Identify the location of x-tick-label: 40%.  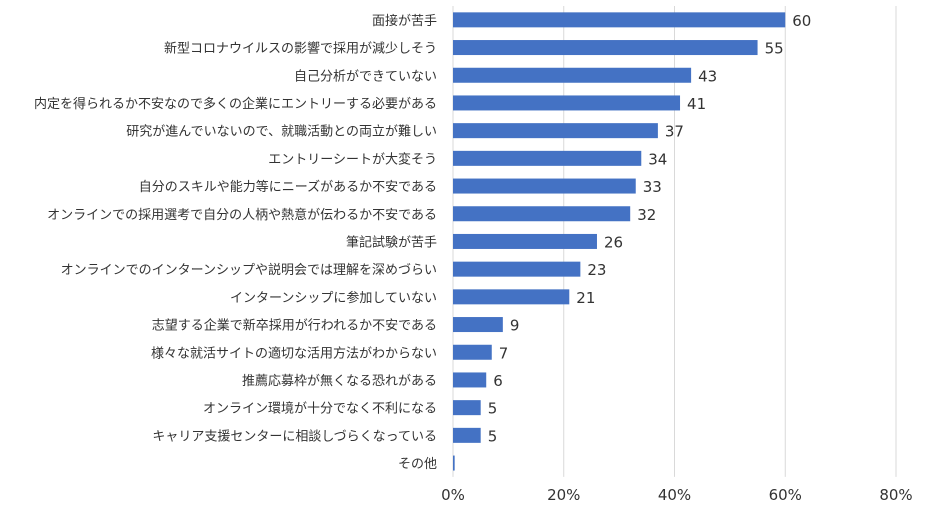
(674, 495).